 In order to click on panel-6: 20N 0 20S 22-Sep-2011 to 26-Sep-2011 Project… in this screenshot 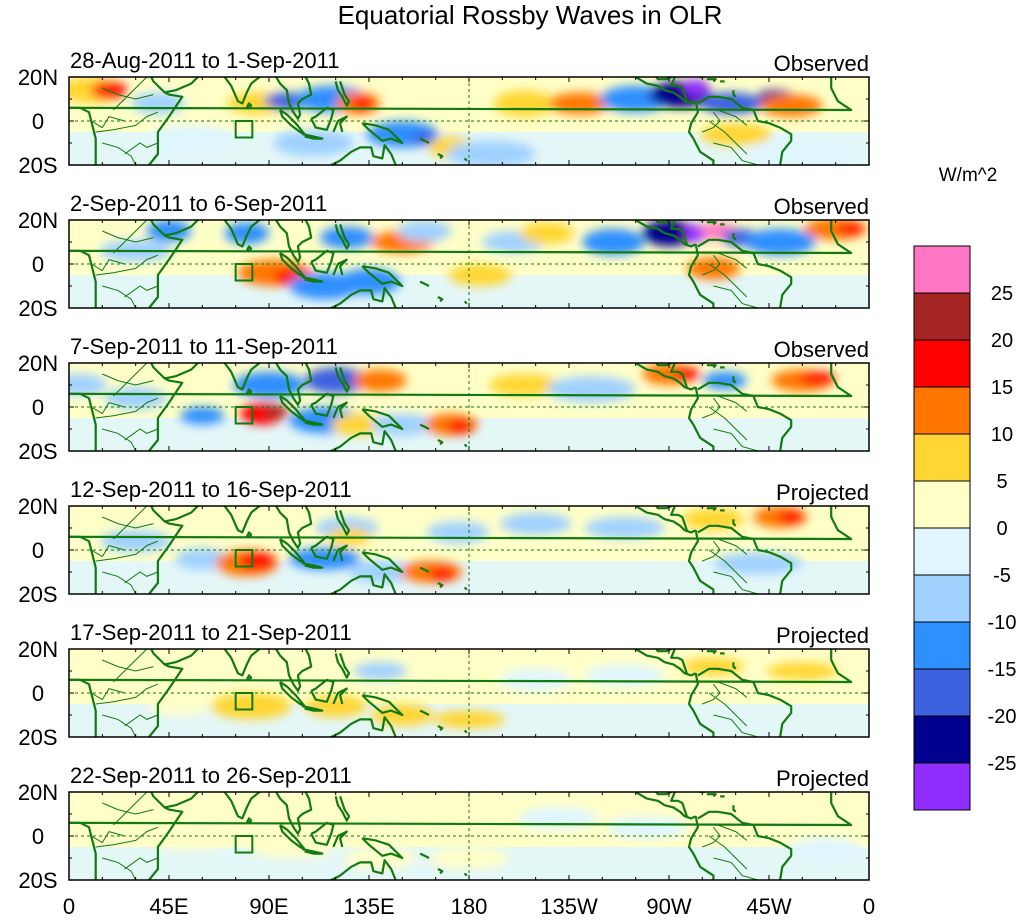, I will do `click(444, 828)`.